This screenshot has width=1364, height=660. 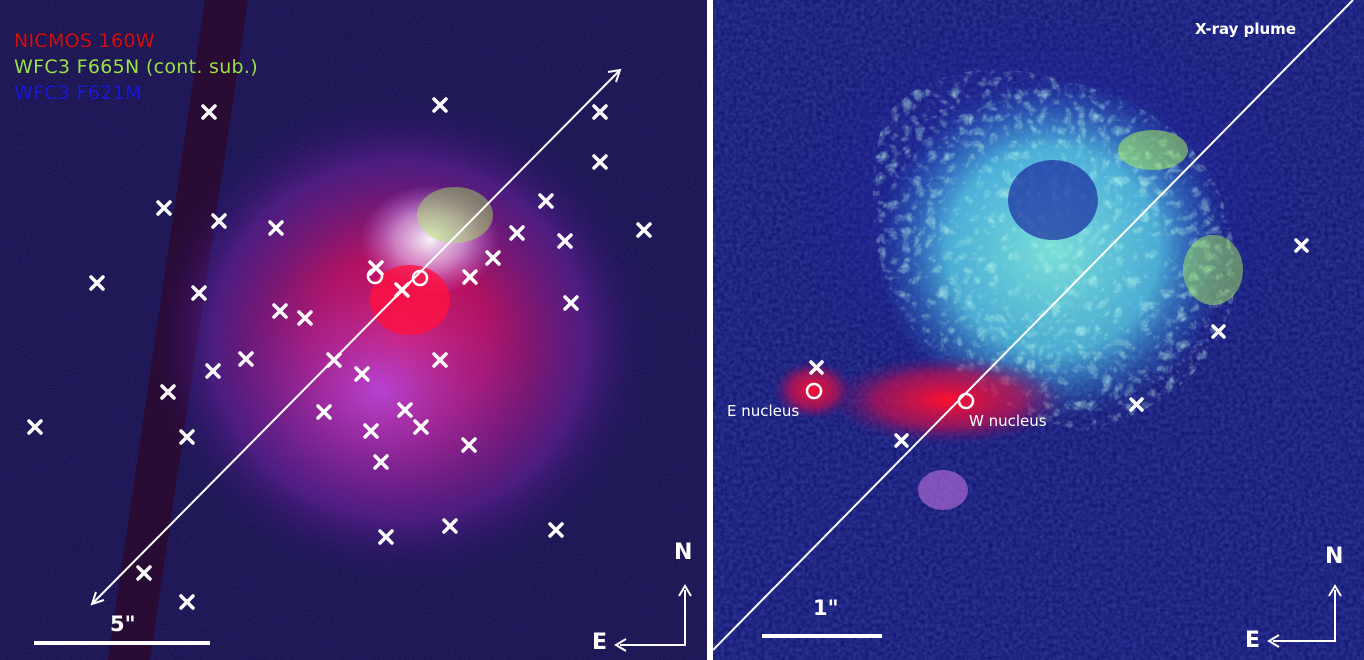 I want to click on legend-wfc3-f665n: WFC3 F665N (cont. sub.), so click(x=136, y=67).